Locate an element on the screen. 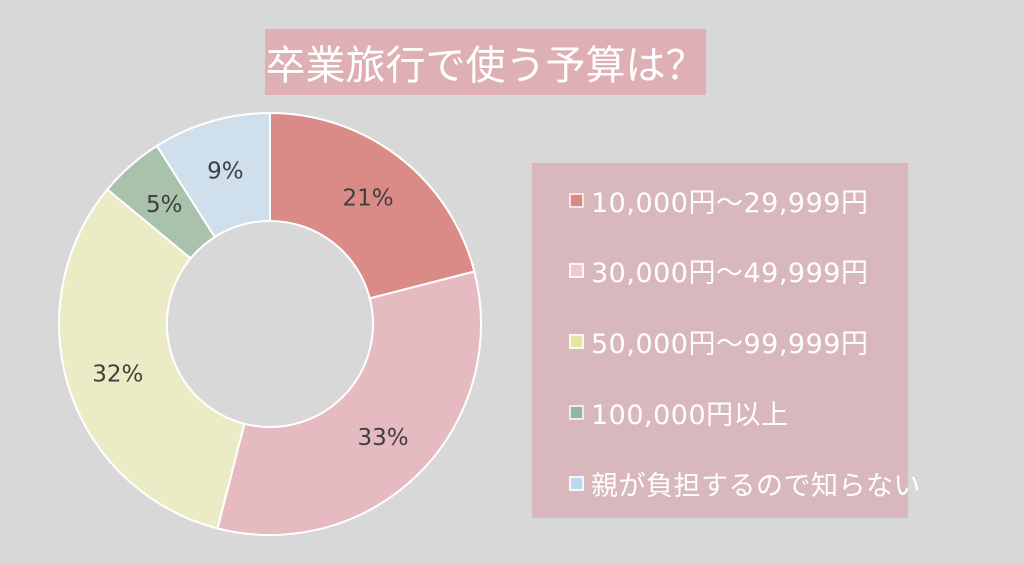 The image size is (1024, 564). legend-item-label: 親が負担するので知らない is located at coordinates (756, 486).